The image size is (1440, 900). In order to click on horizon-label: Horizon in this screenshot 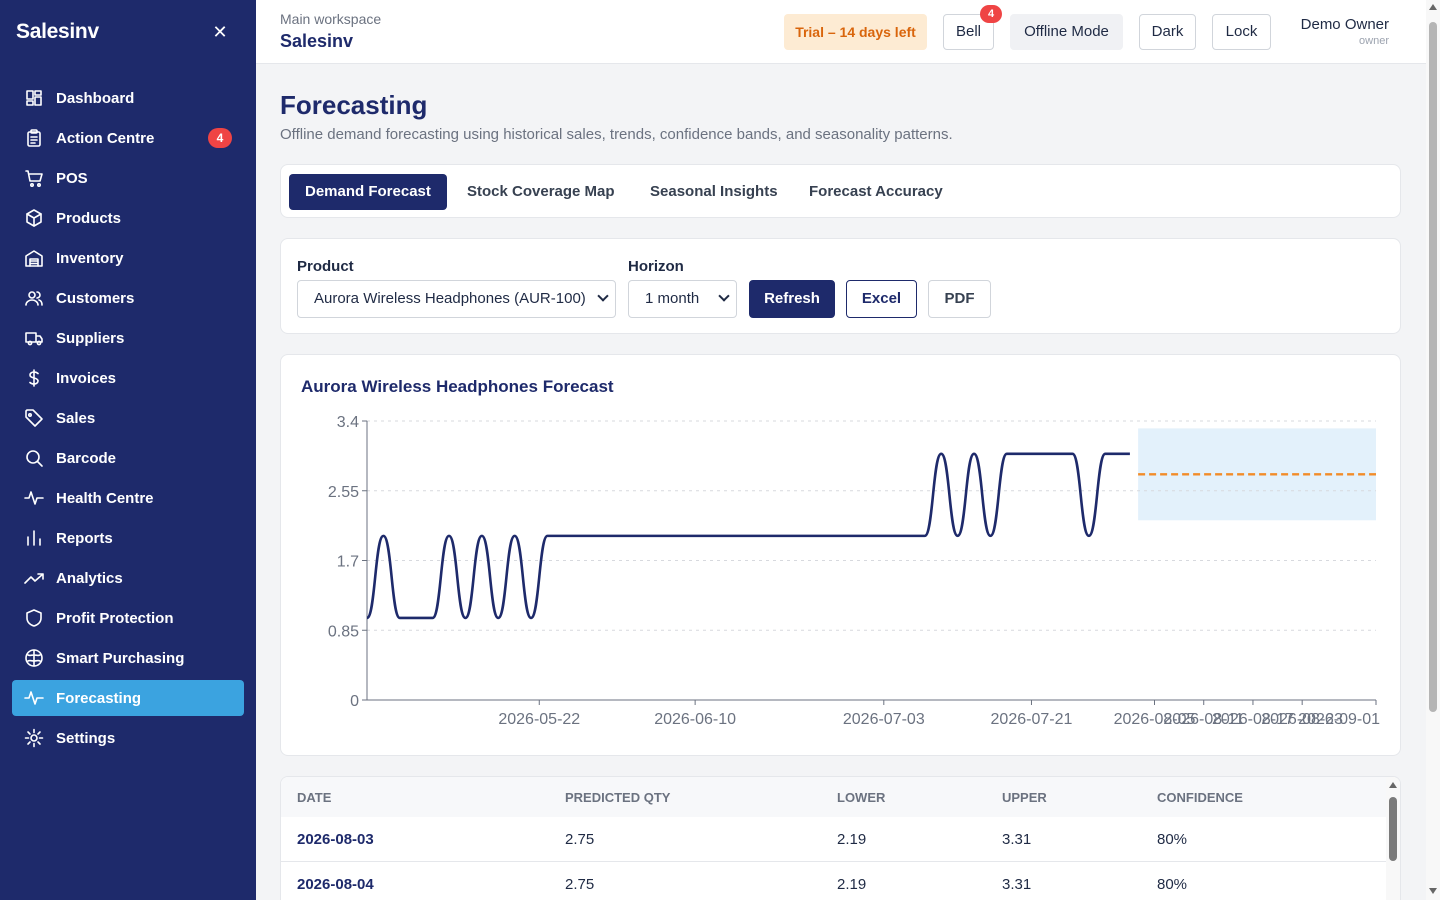, I will do `click(656, 266)`.